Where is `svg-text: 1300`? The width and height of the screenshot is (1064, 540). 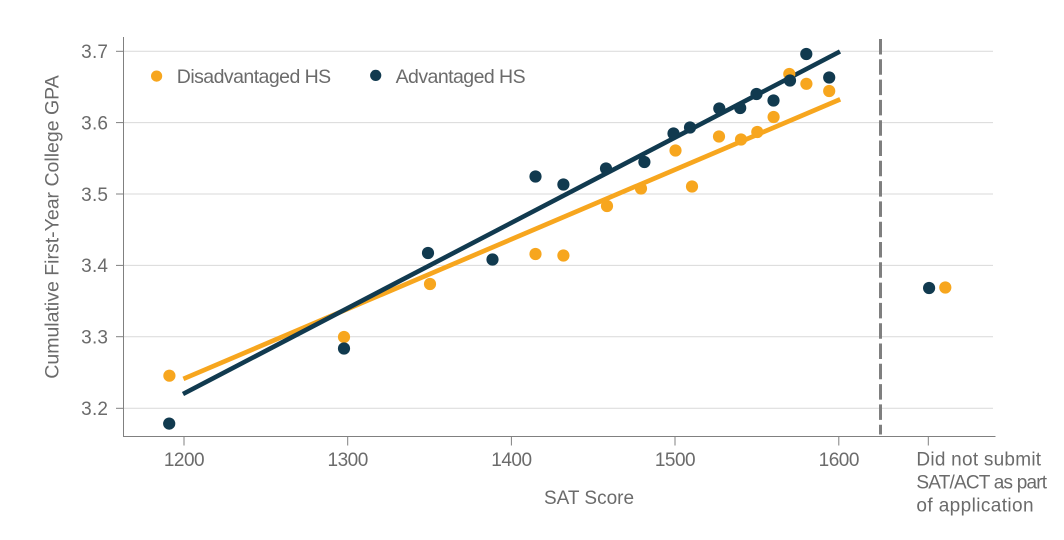
svg-text: 1300 is located at coordinates (348, 460).